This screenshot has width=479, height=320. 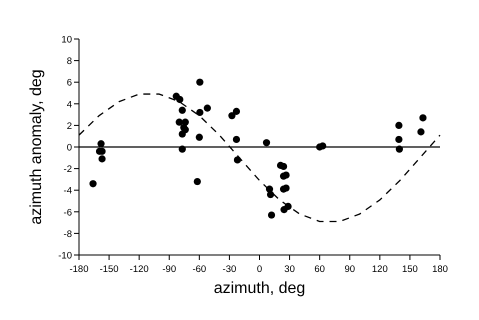 I want to click on x-tick-label: -180, so click(x=79, y=269).